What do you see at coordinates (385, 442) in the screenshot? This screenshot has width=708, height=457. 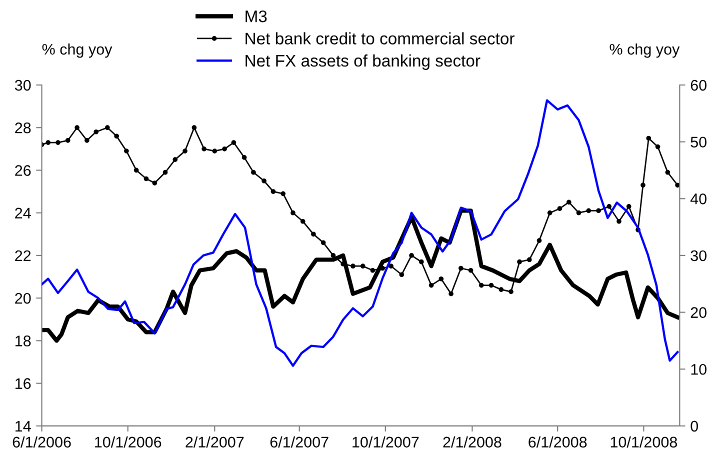 I see `x-tick-label: 10/1/2007` at bounding box center [385, 442].